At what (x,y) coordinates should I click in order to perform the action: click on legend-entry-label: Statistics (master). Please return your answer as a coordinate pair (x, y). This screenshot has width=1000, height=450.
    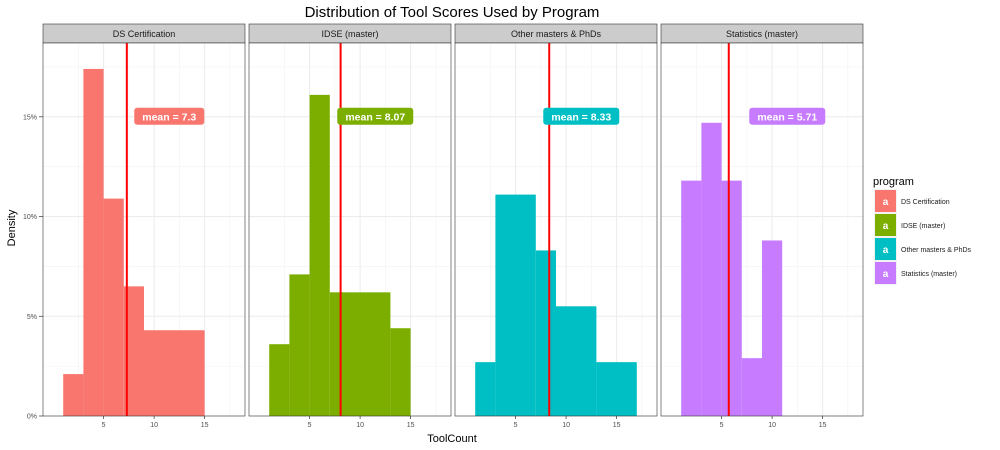
    Looking at the image, I should click on (929, 274).